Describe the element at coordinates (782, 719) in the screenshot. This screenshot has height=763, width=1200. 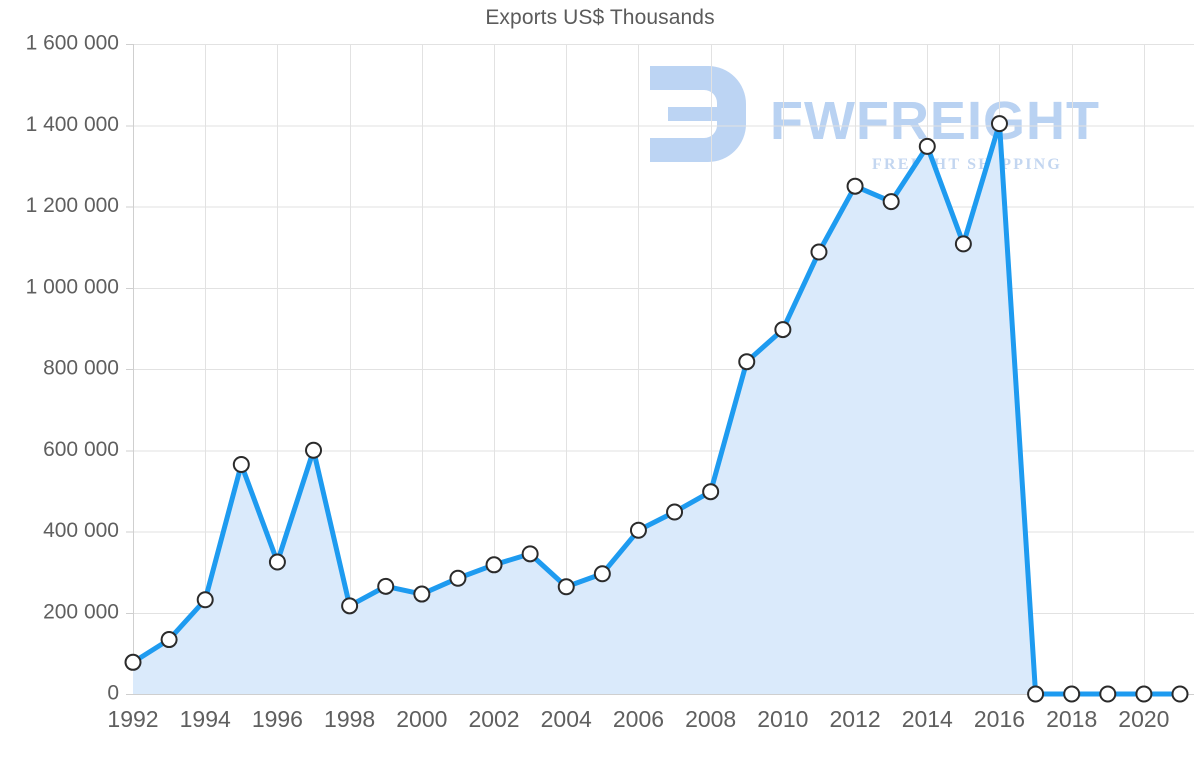
I see `x-axis-tick-label: 2010` at that location.